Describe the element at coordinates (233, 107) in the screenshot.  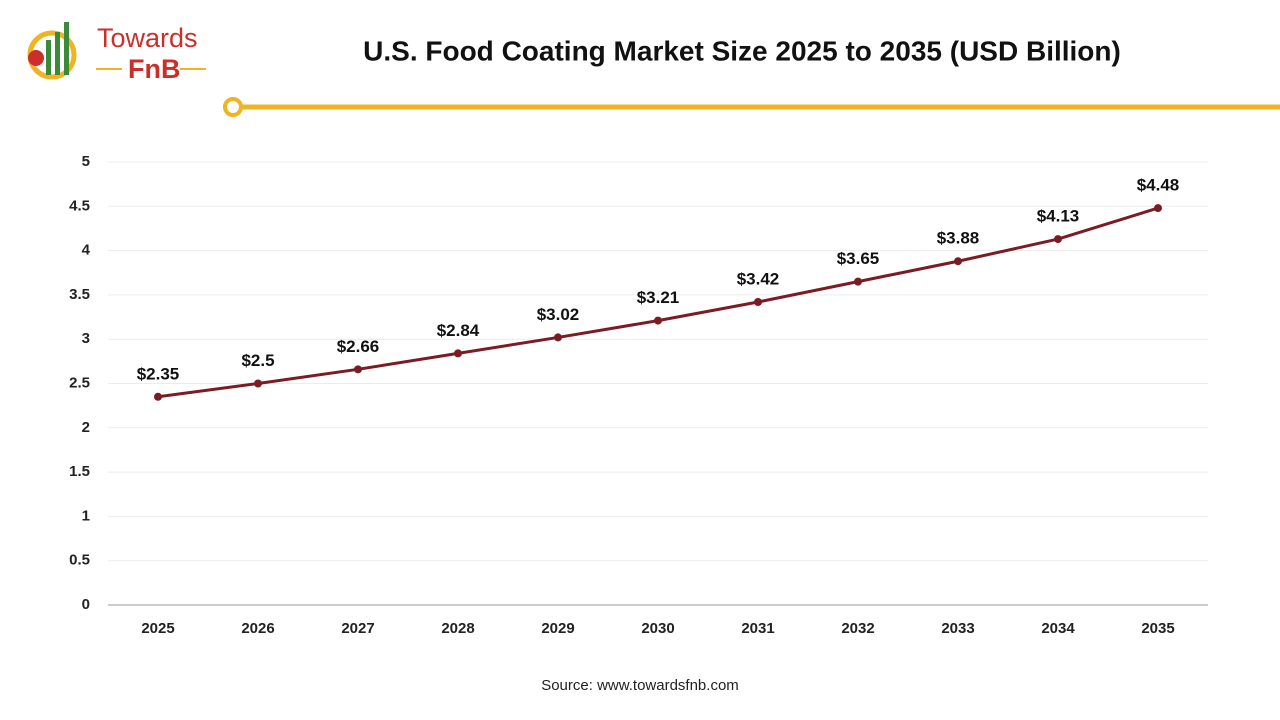
I see `header-rule-dot` at that location.